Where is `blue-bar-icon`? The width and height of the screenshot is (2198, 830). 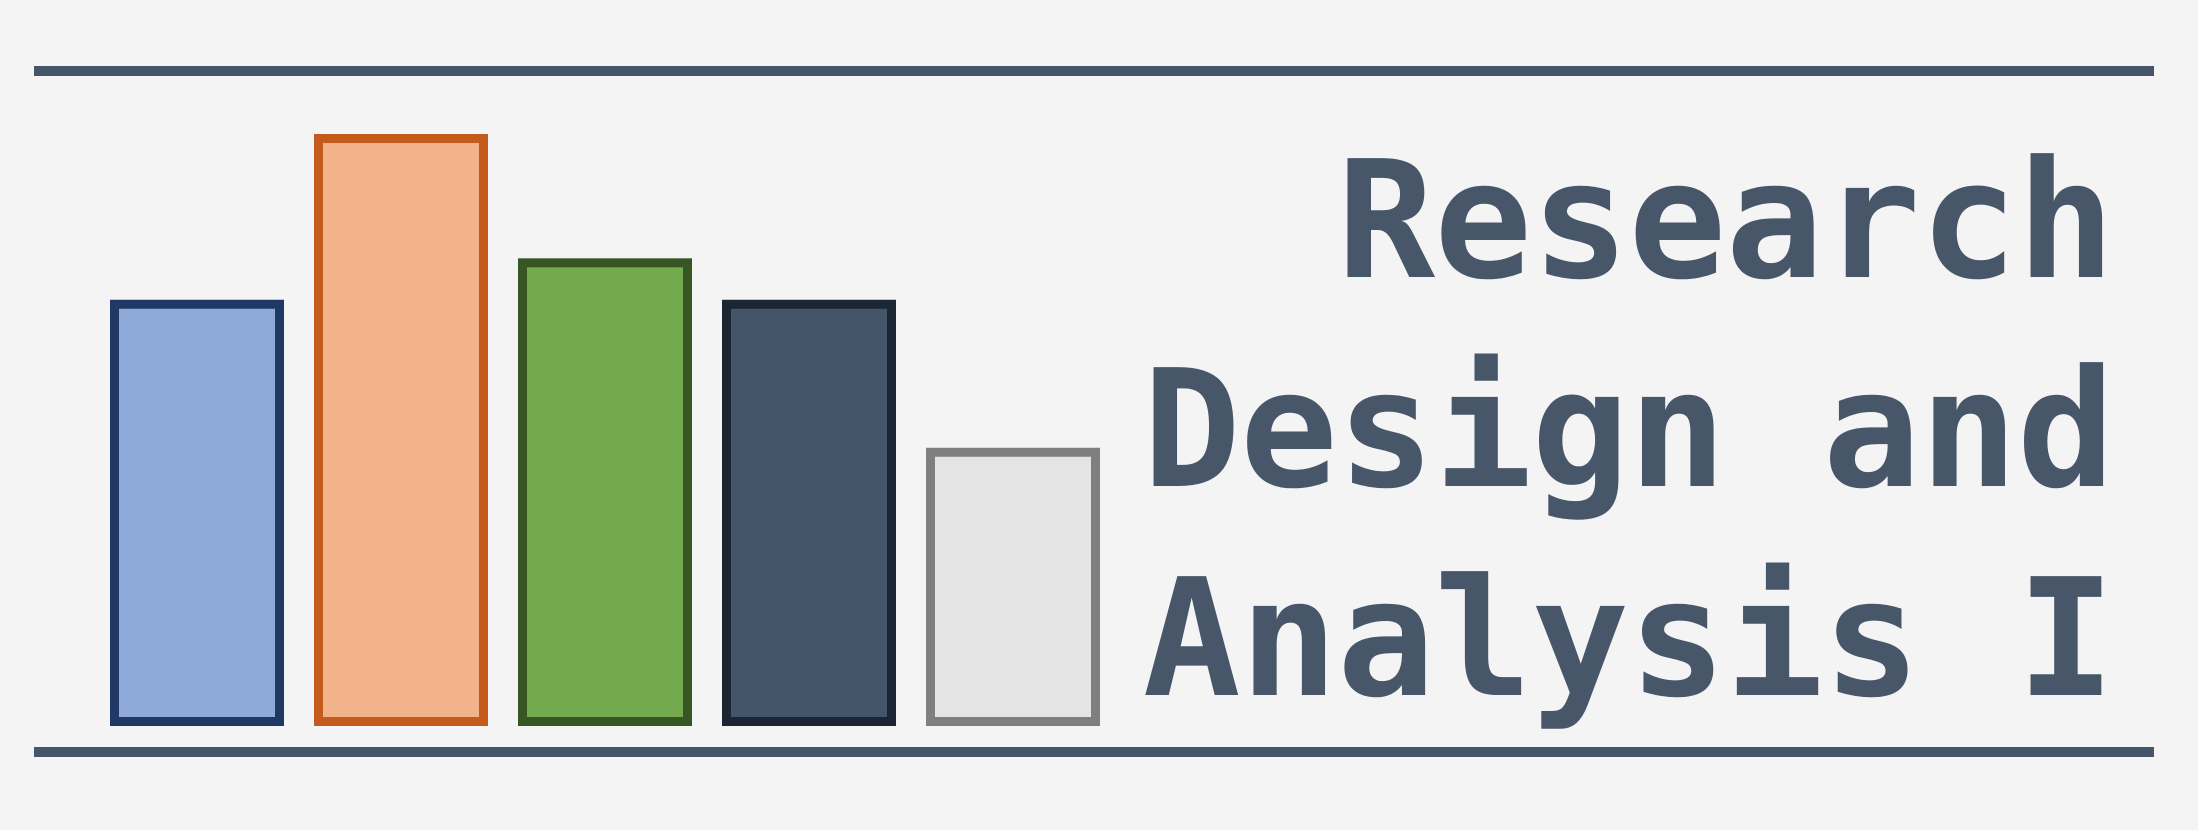 blue-bar-icon is located at coordinates (197, 512).